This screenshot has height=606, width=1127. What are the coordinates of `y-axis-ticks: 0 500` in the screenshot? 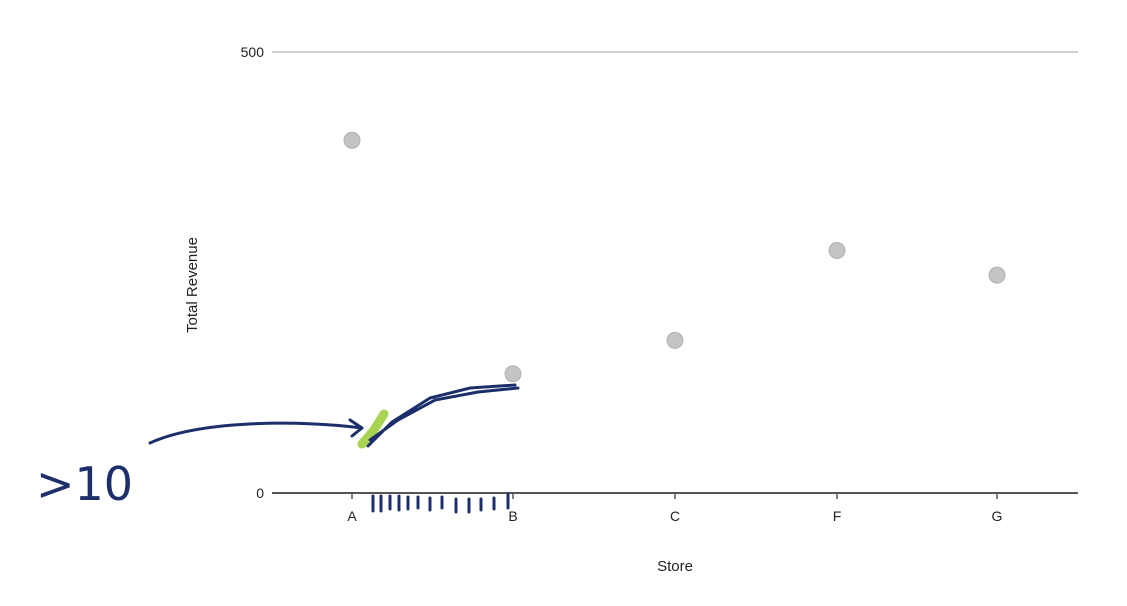 It's located at (253, 272).